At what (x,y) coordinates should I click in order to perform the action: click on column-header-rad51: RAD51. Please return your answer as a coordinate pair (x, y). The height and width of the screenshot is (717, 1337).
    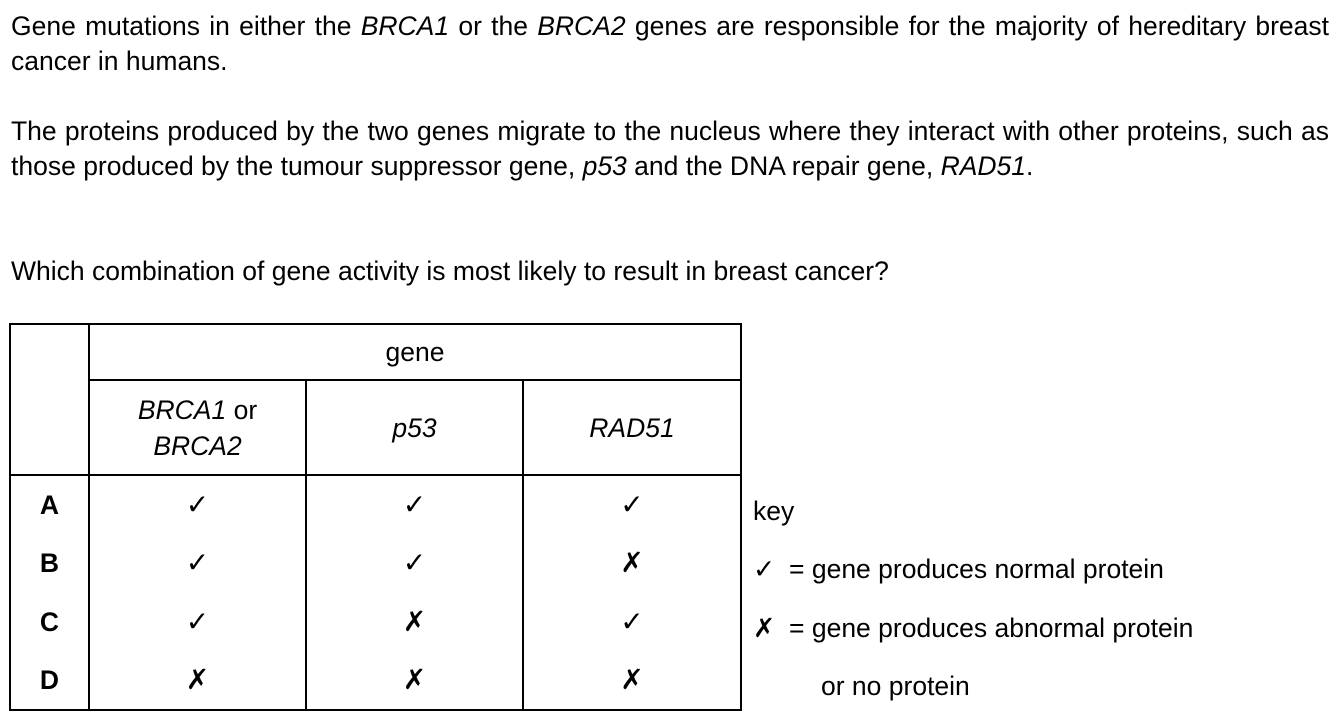
    Looking at the image, I should click on (632, 427).